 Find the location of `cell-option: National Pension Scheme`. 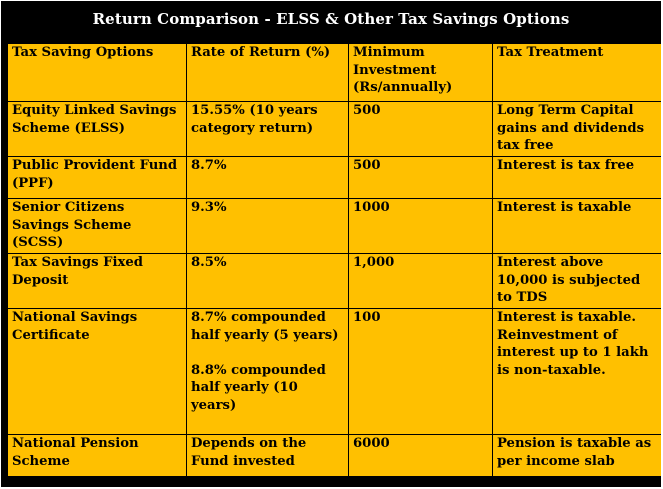

cell-option: National Pension Scheme is located at coordinates (97, 455).